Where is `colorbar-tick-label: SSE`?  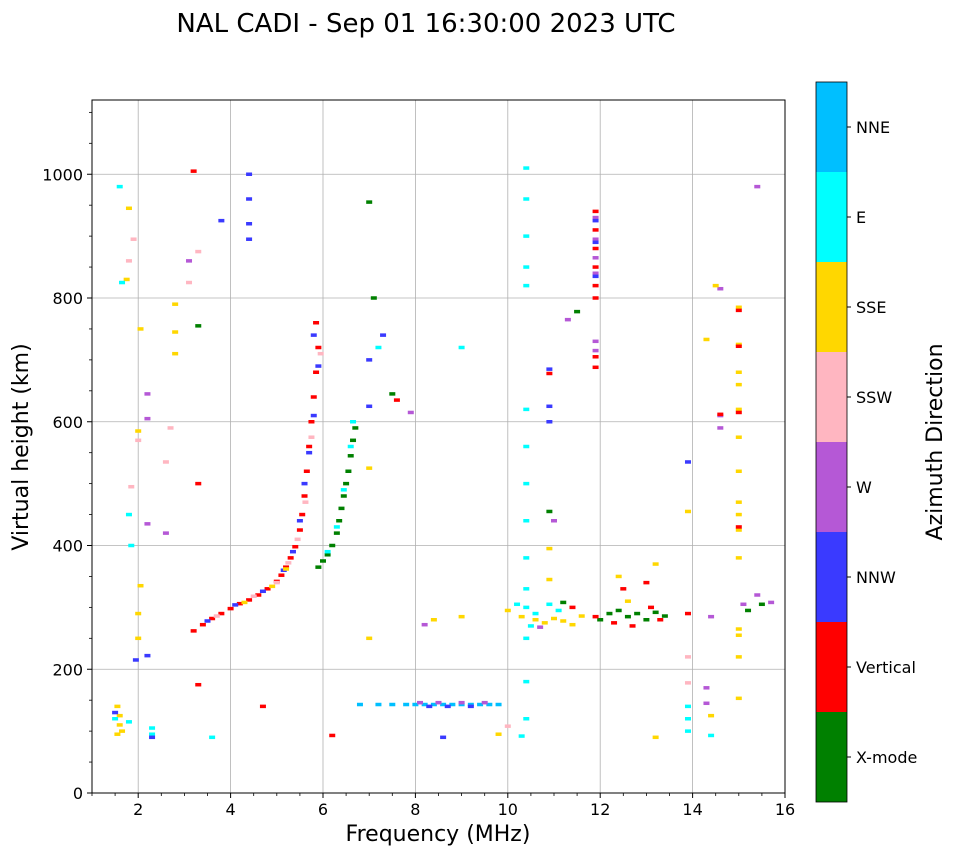 colorbar-tick-label: SSE is located at coordinates (871, 307).